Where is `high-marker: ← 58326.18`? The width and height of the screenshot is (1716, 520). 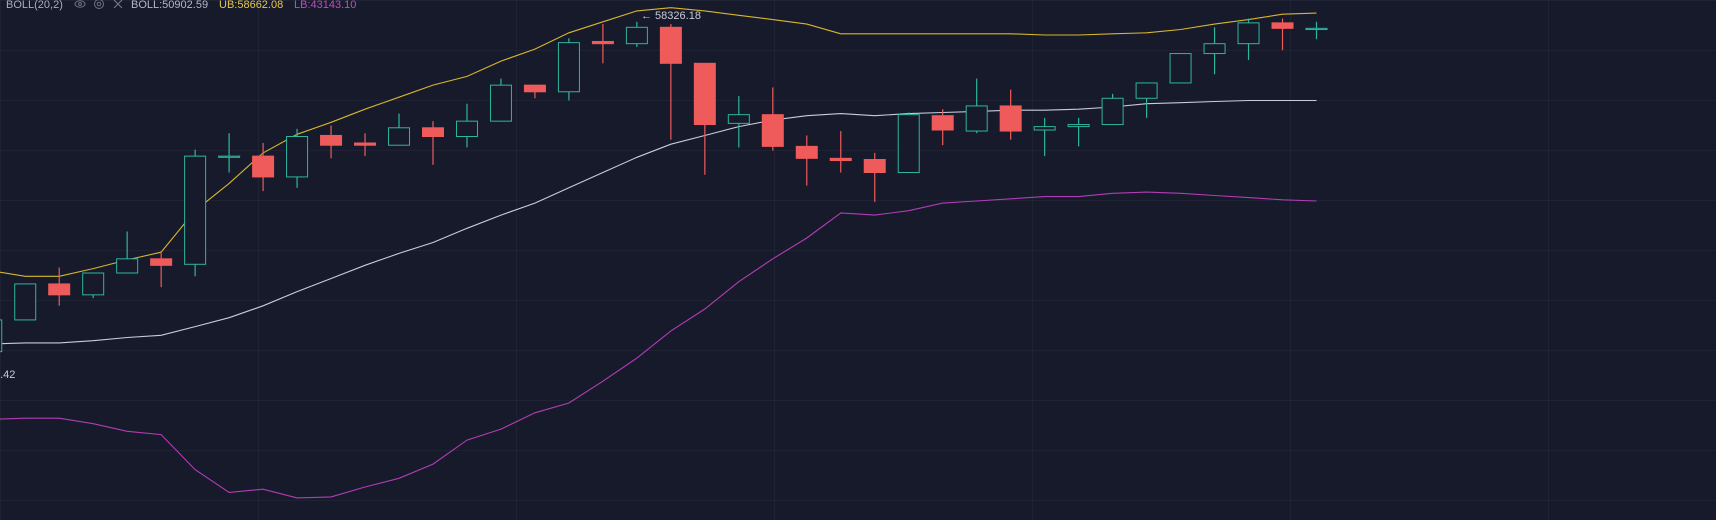 high-marker: ← 58326.18 is located at coordinates (671, 16).